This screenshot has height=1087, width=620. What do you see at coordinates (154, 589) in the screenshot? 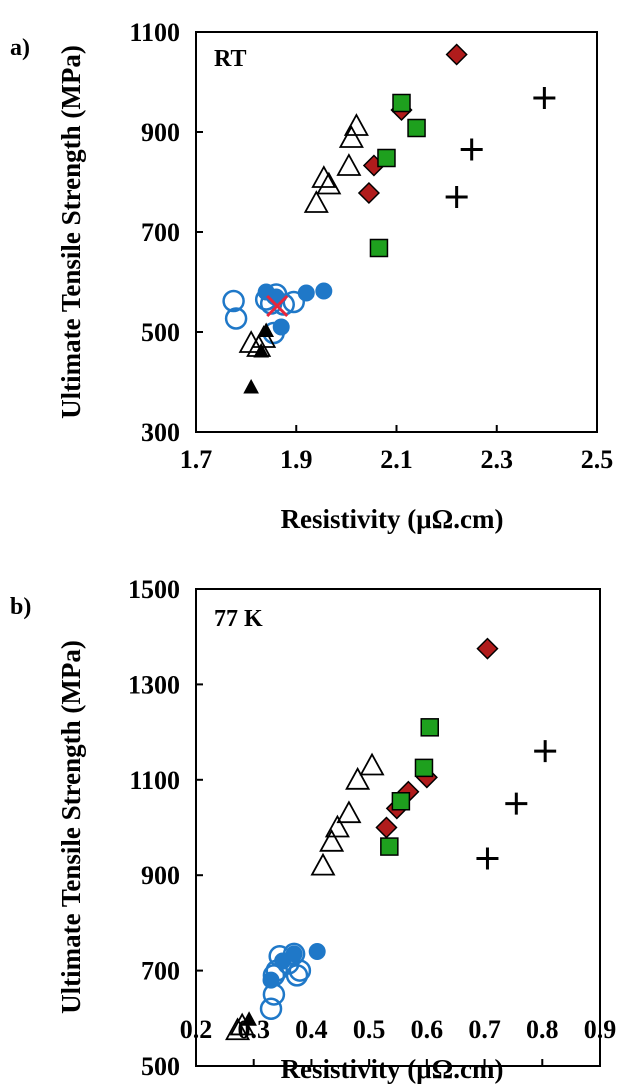
I see `panel-b-y-tick-label: 1500` at bounding box center [154, 589].